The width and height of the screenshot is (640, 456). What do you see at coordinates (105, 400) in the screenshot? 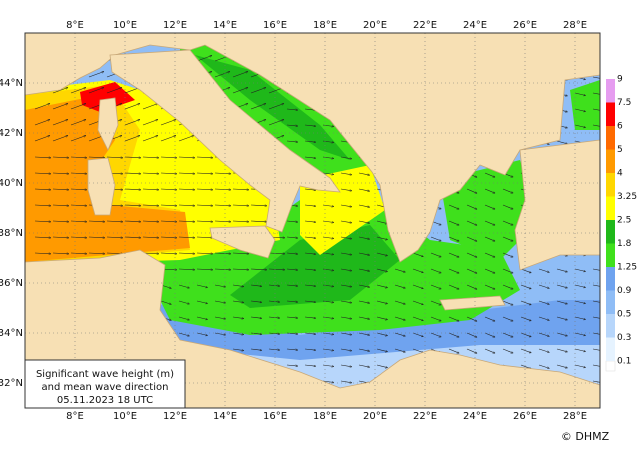
I see `caption-line: 05.11.2023 18 UTC` at bounding box center [105, 400].